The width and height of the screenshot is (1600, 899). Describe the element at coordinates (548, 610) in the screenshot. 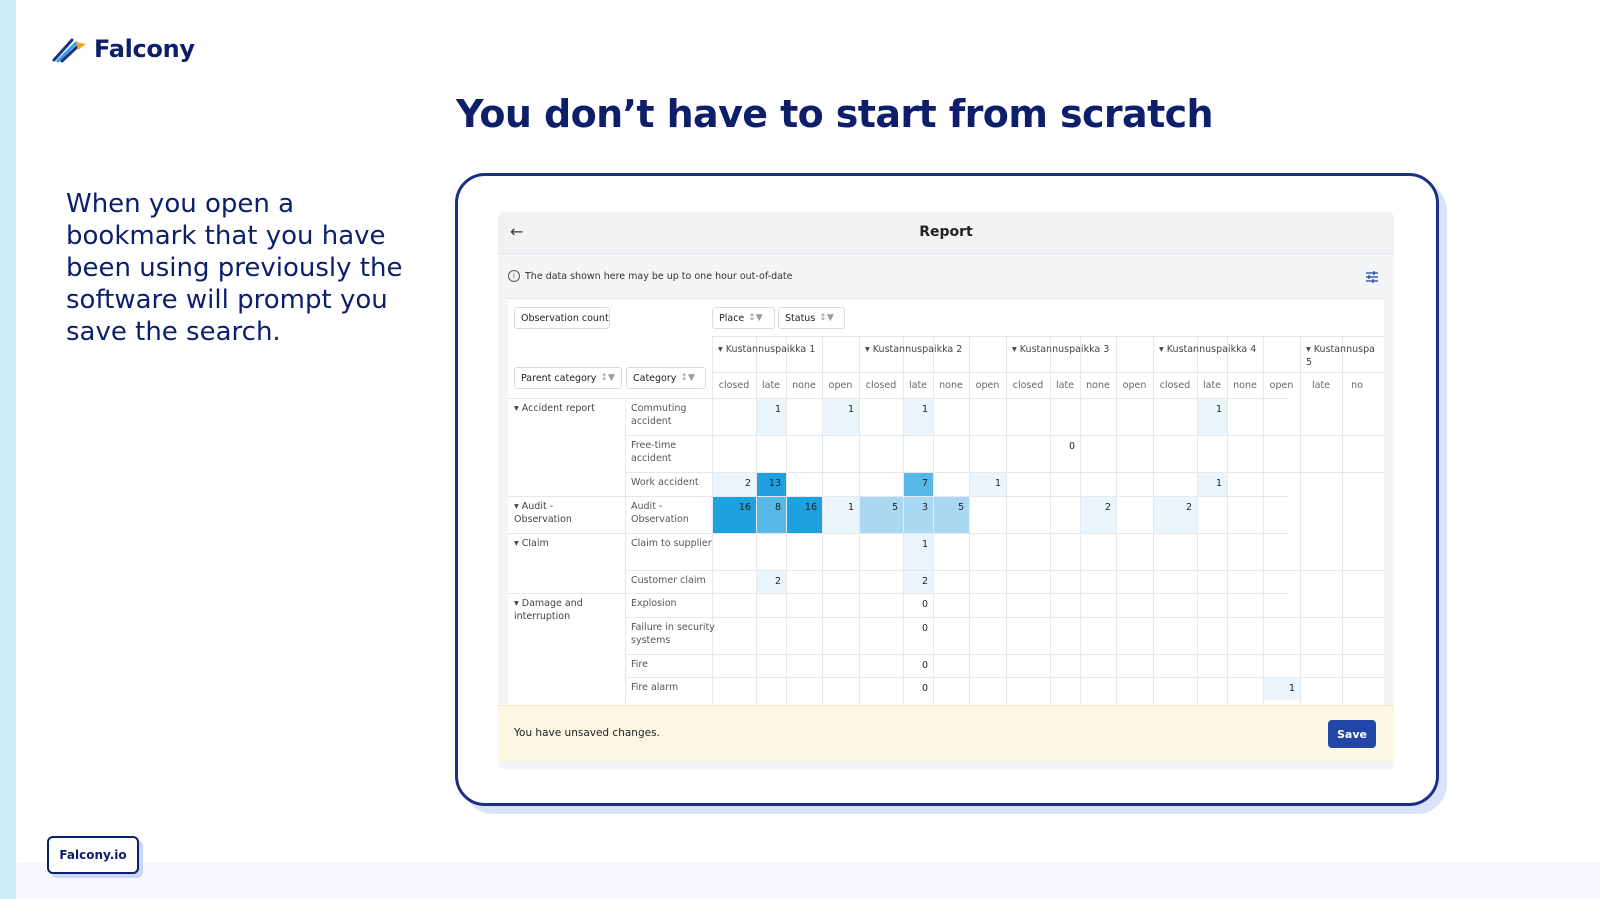

I see `parent-category-cell: ▾ Damage and interruption` at that location.